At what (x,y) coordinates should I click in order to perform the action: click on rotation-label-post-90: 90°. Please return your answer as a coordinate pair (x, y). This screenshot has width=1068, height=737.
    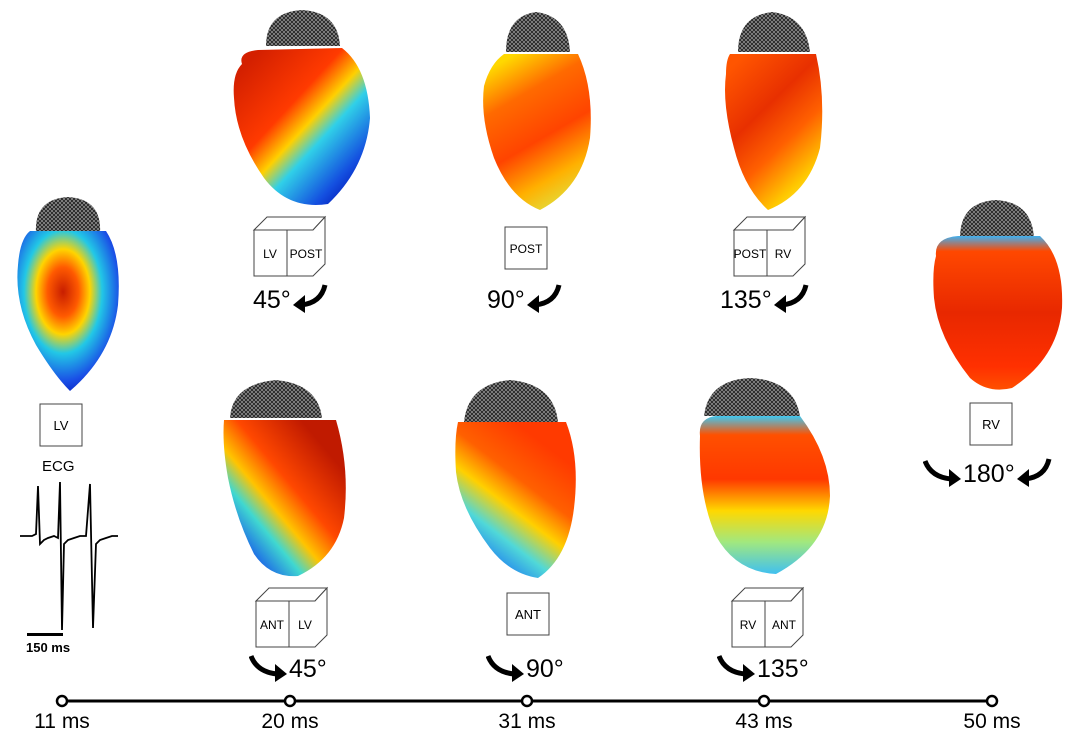
    Looking at the image, I should click on (525, 300).